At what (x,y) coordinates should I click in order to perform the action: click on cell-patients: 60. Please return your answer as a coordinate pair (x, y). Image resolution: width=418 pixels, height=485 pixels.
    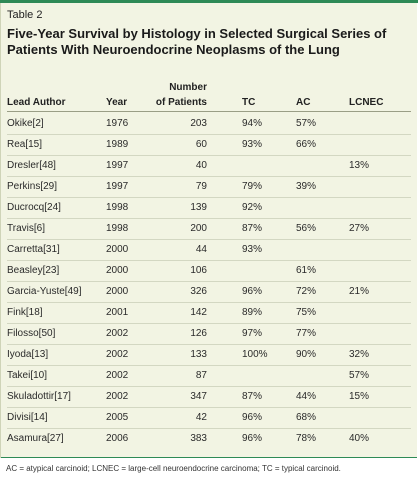
    Looking at the image, I should click on (201, 144).